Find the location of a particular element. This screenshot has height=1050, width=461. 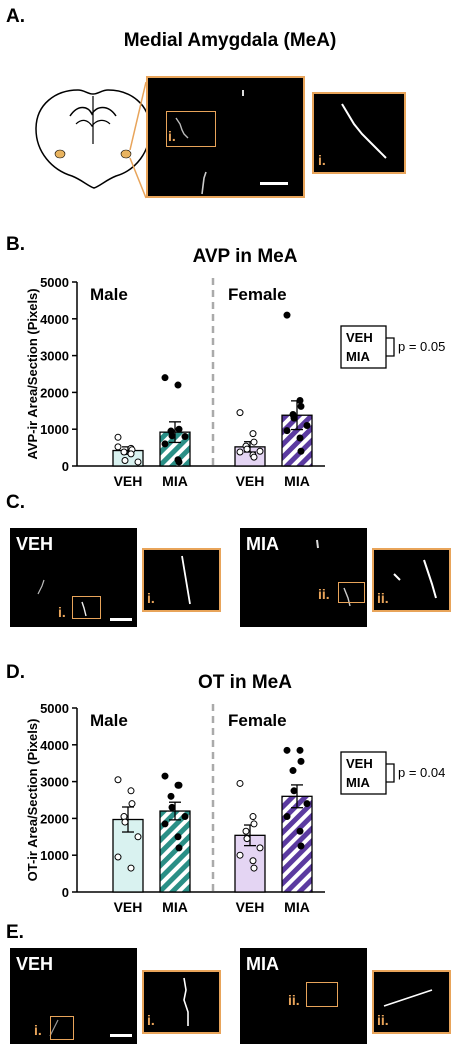

panel-a-title: Medial Amygdala (MeA) is located at coordinates (230, 40).